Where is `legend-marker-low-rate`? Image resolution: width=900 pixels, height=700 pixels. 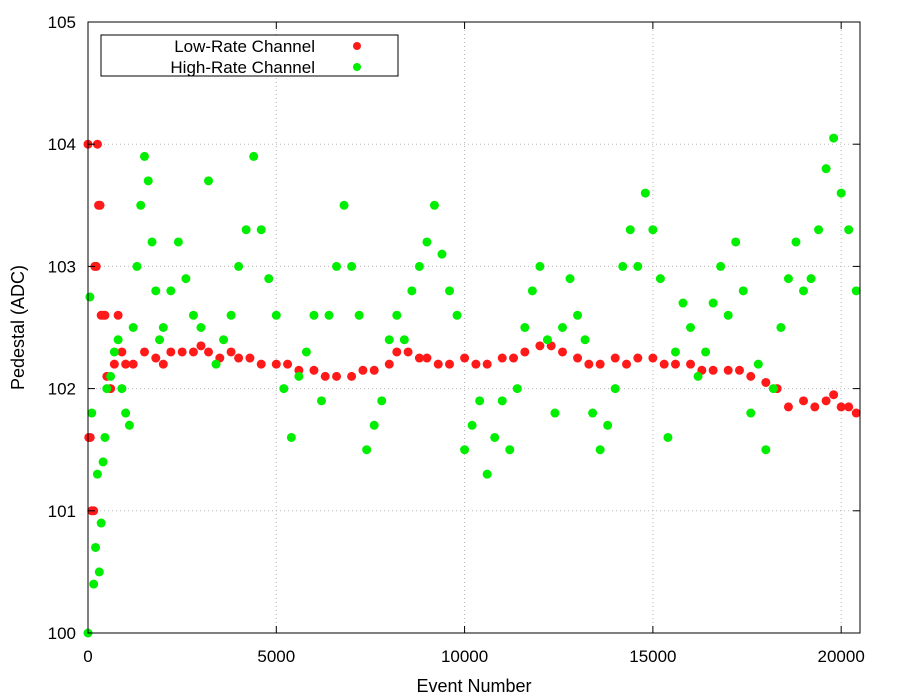
legend-marker-low-rate is located at coordinates (357, 46).